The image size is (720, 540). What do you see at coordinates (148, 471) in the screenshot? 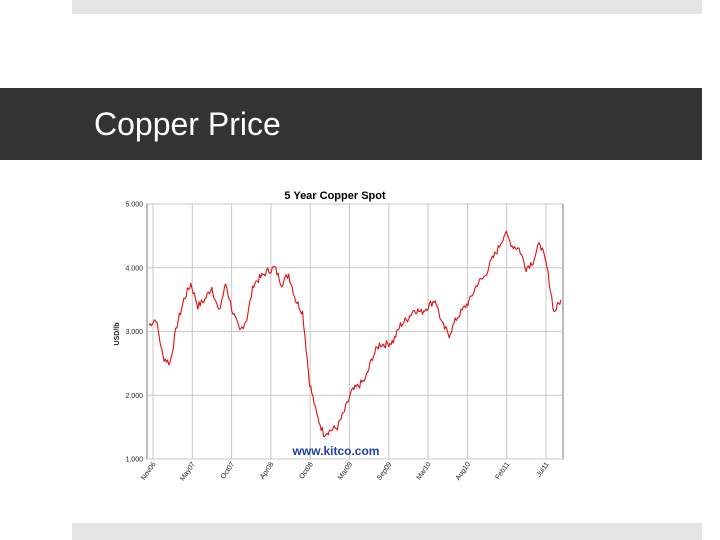
I see `x-tick-label: Nov06` at bounding box center [148, 471].